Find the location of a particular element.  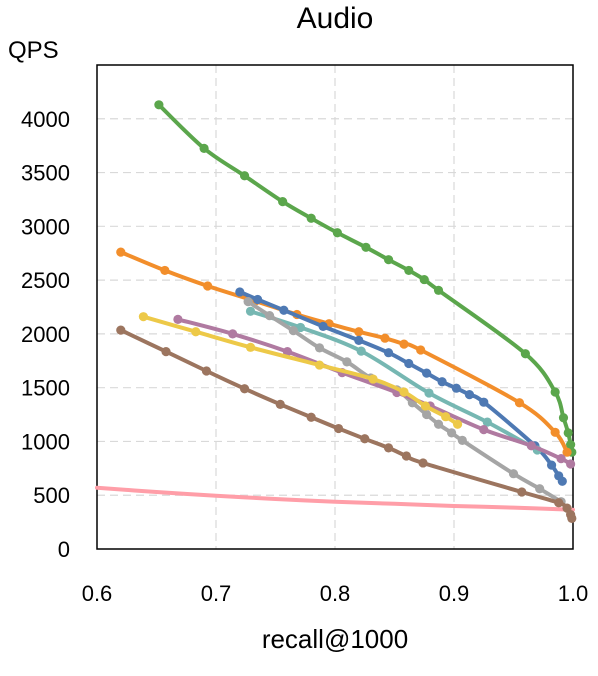

x-tick-label: 0.7 is located at coordinates (216, 593).